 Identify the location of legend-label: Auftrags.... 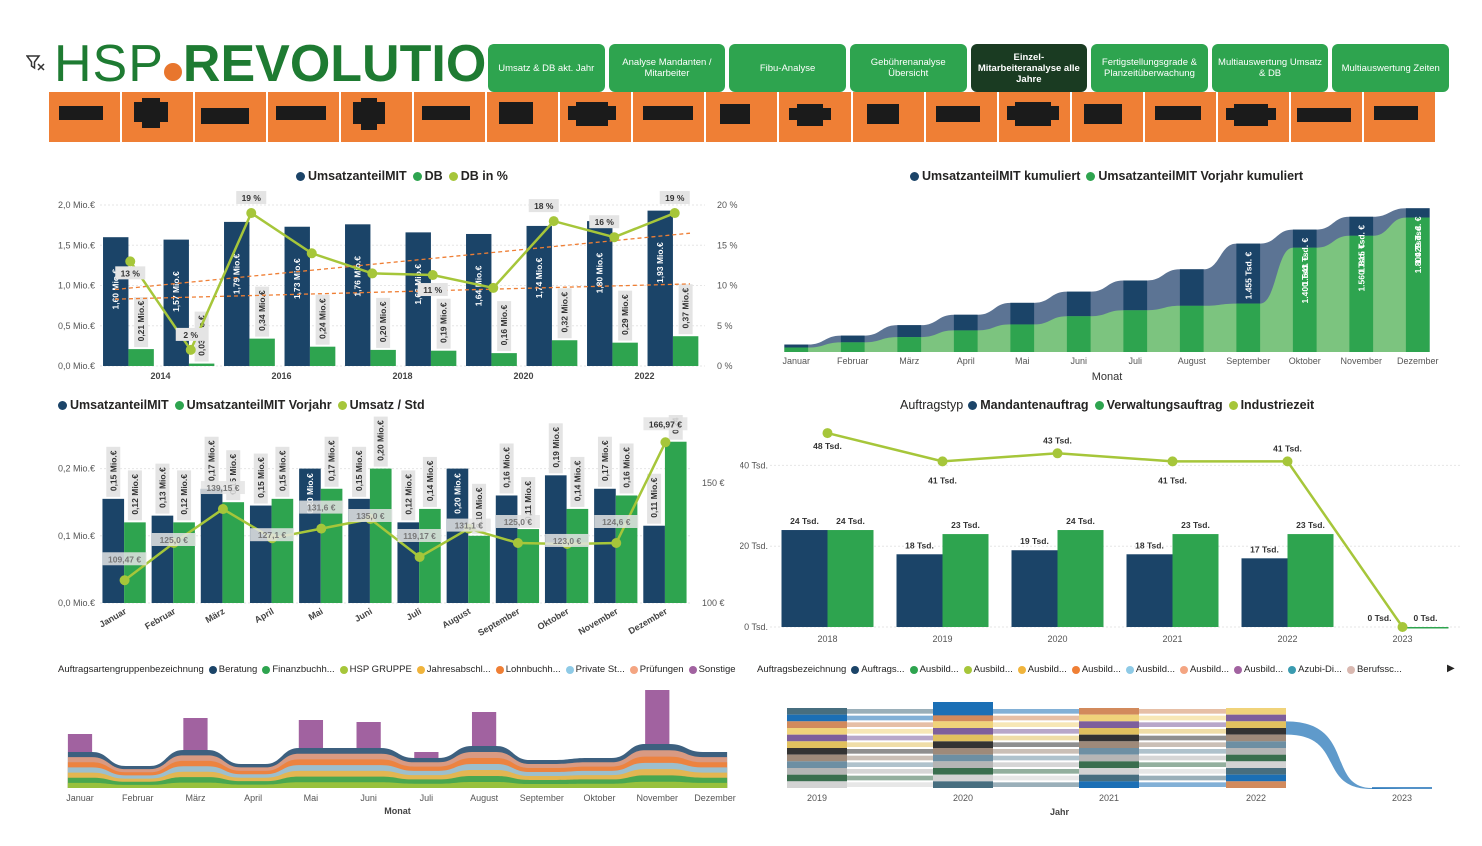
(883, 669).